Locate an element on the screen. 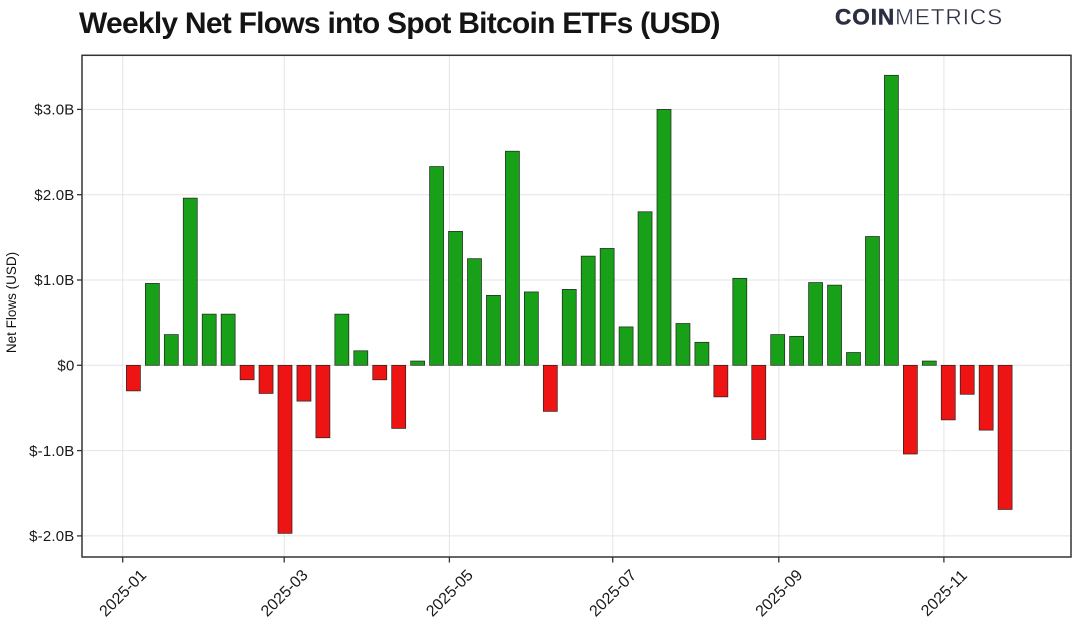 The image size is (1080, 627). svg-text: COINMETRICS is located at coordinates (919, 16).